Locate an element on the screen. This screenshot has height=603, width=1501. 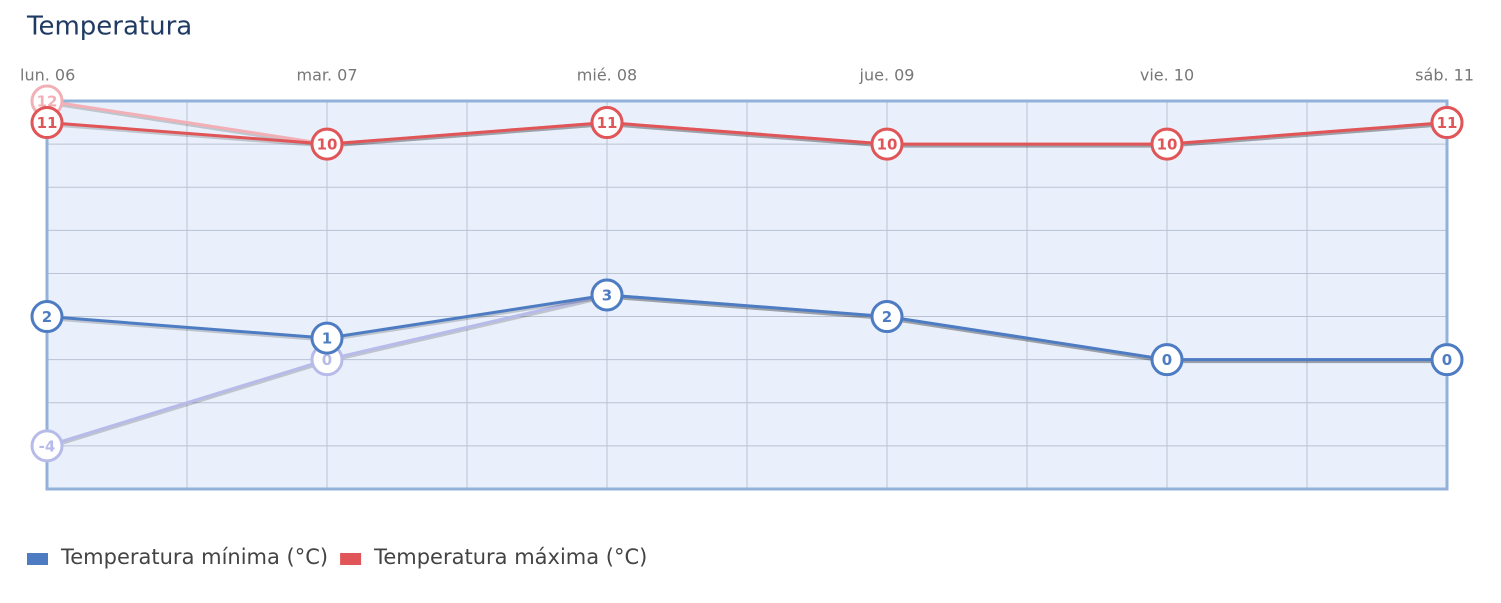
data-label: -4 is located at coordinates (47, 446).